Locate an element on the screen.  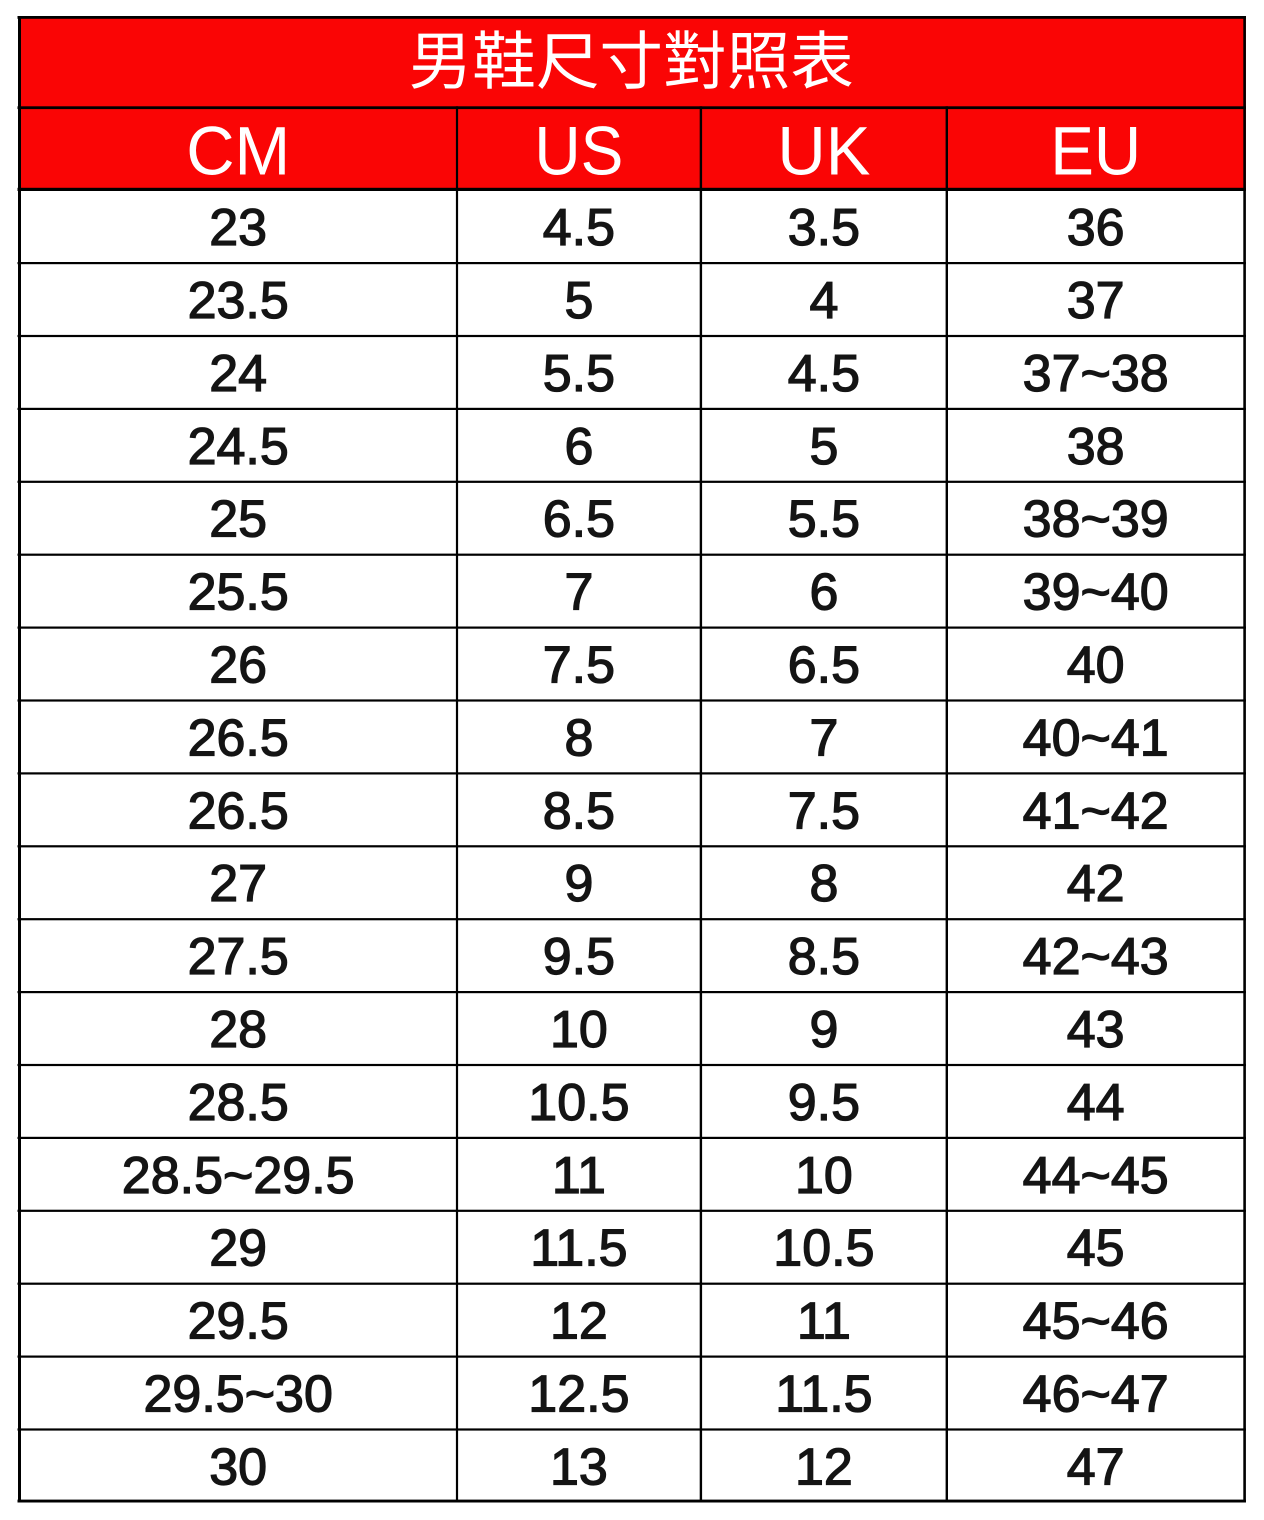
svg-text: 38 is located at coordinates (1096, 447).